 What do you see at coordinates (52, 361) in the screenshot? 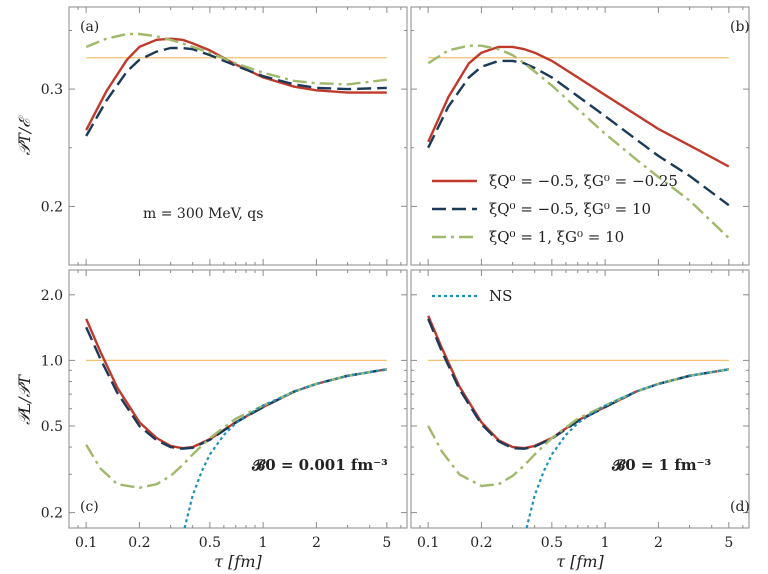
I see `y-tick-label: 1.0` at bounding box center [52, 361].